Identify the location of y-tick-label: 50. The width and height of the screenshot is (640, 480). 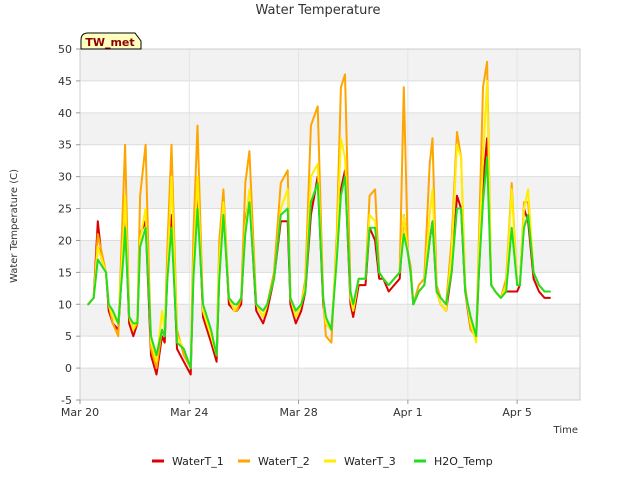
(65, 49).